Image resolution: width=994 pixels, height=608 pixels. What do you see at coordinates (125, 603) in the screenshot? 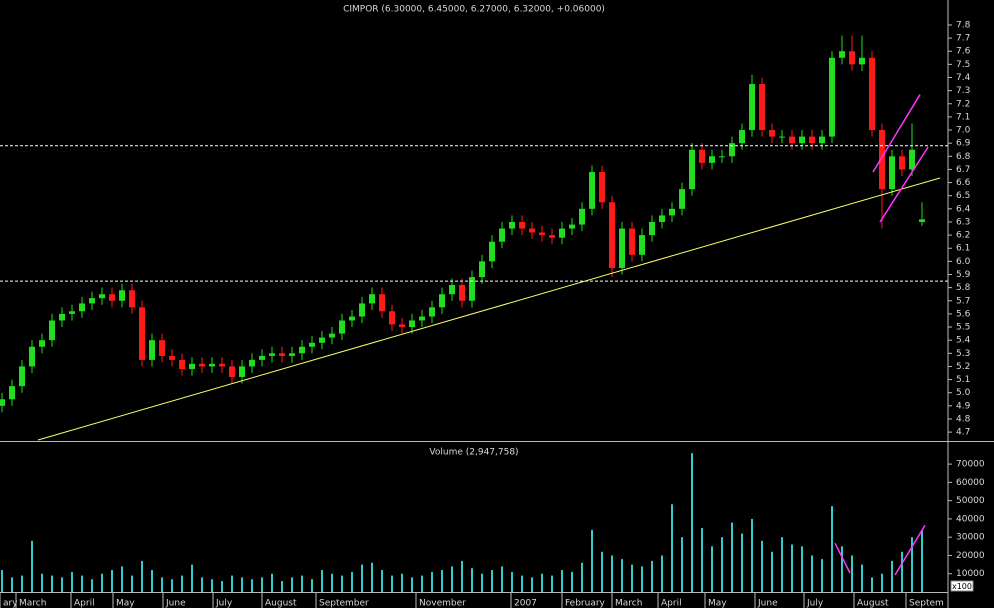
I see `x-tick-label: May` at bounding box center [125, 603].